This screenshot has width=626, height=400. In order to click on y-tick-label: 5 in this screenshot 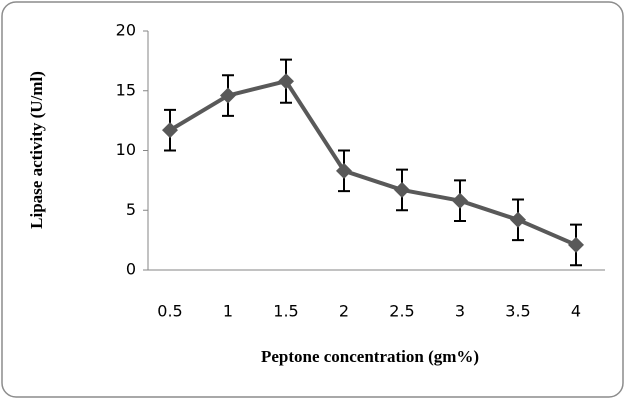, I will do `click(131, 209)`.